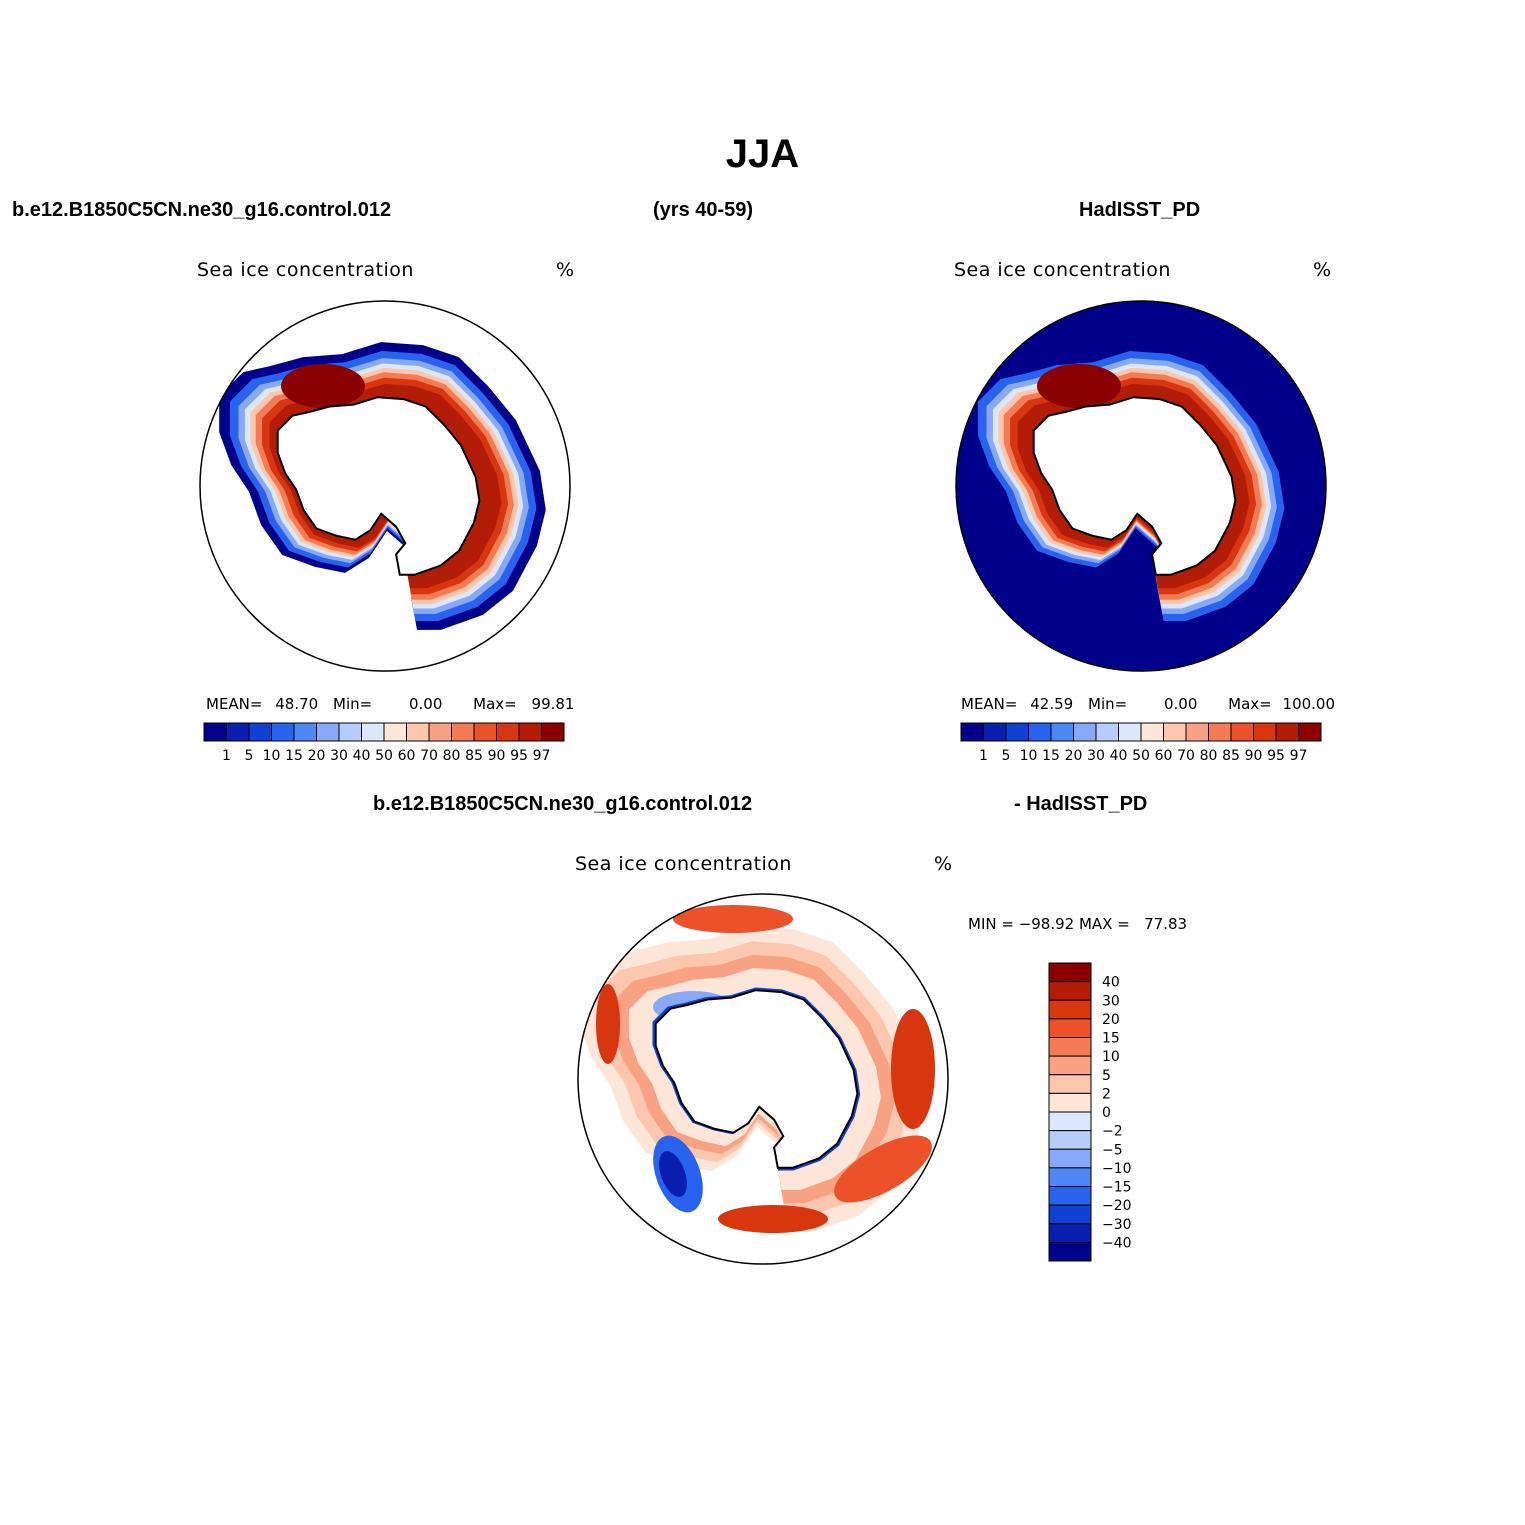  What do you see at coordinates (1078, 924) in the screenshot?
I see `diff-minmax: MIN = −98.92 MAX = 77.83` at bounding box center [1078, 924].